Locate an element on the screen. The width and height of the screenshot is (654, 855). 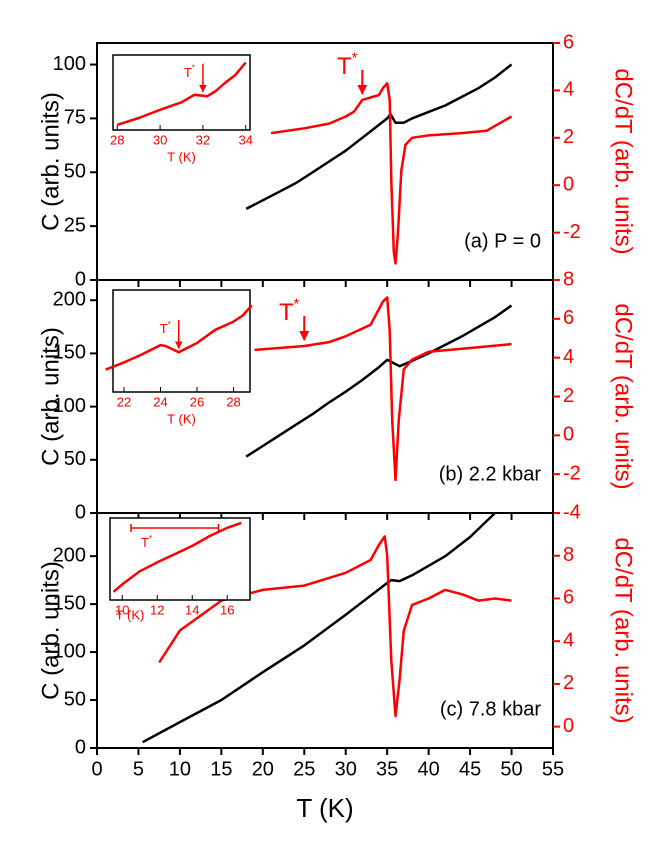
inset-x-tick-label: 24 is located at coordinates (160, 401).